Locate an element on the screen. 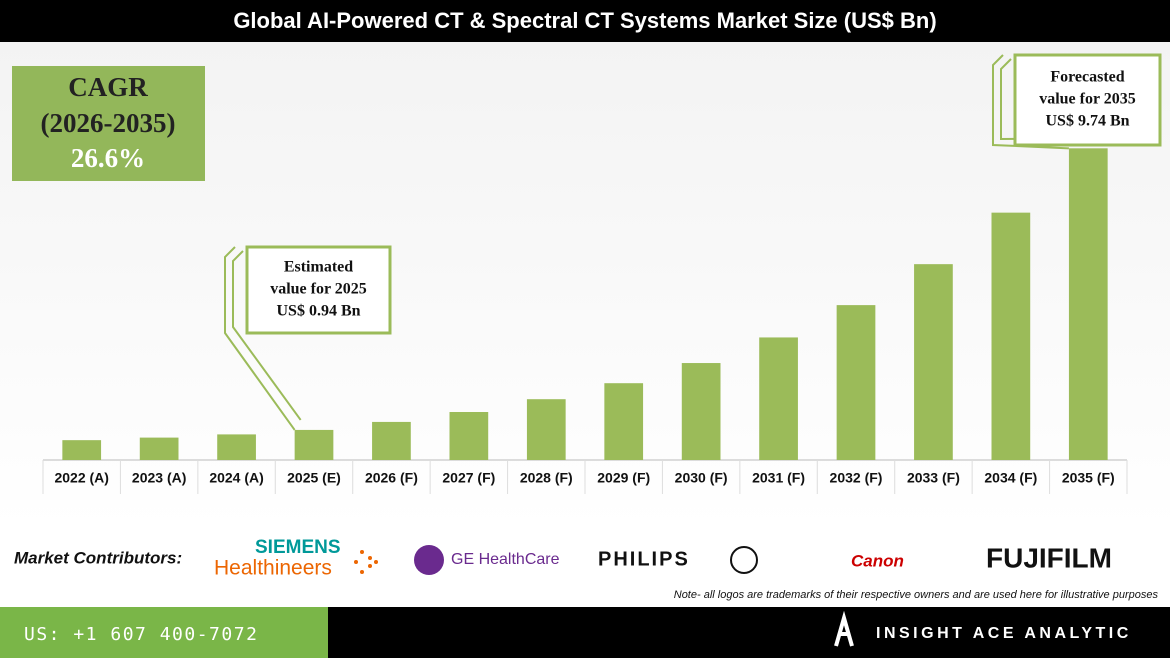 The width and height of the screenshot is (1170, 658). callout-text: US$ 0.94 Bn is located at coordinates (318, 311).